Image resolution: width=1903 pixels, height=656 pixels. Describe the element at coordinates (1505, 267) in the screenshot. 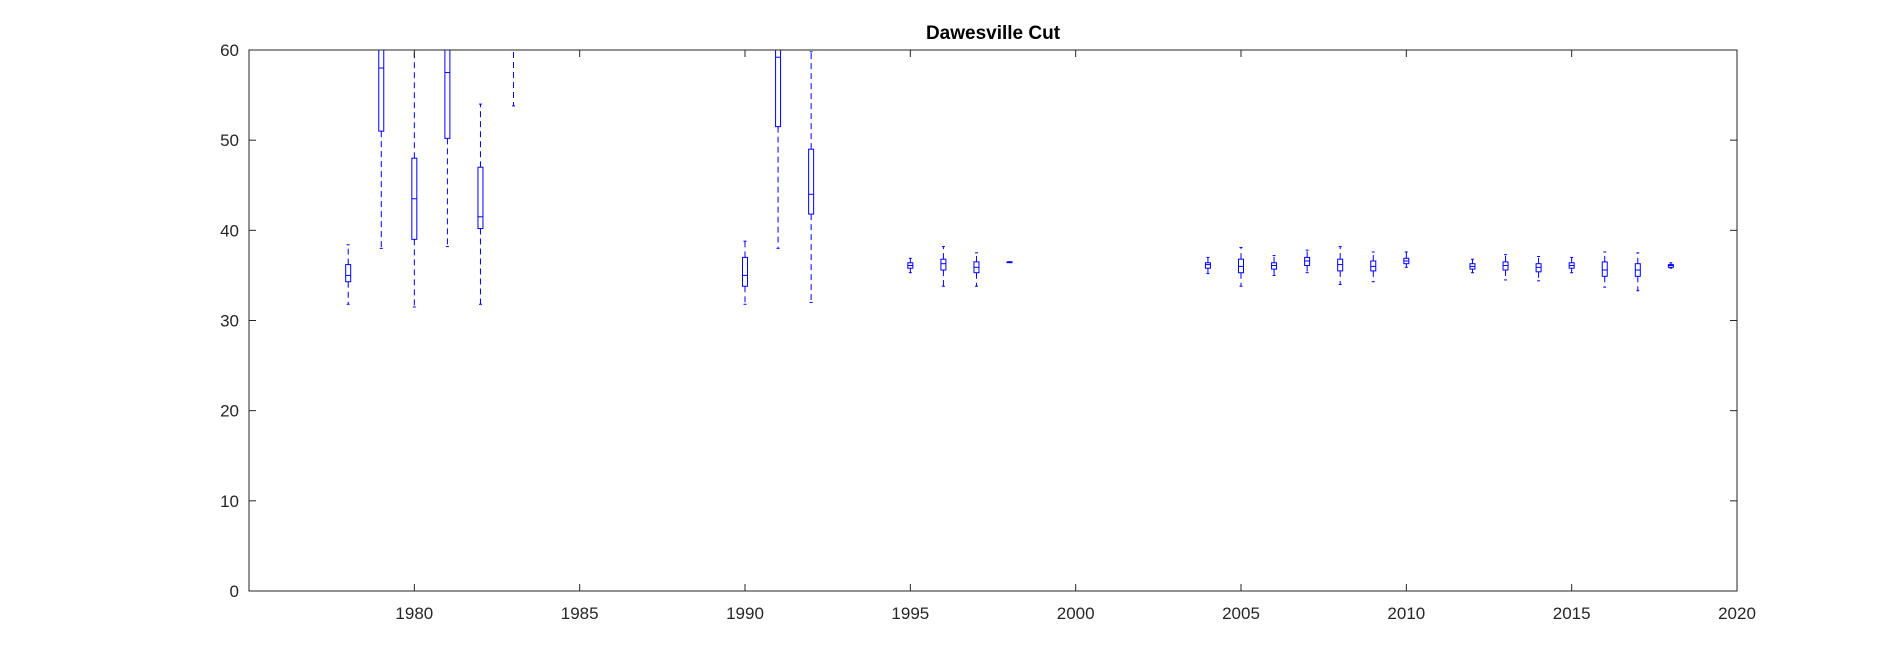

I see `box-2013` at that location.